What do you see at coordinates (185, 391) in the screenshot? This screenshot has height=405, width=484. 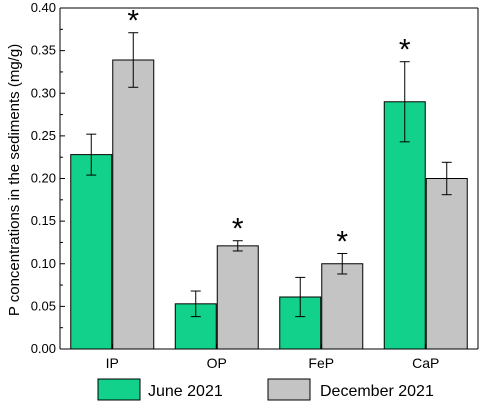 I see `legend-label: June 2021` at bounding box center [185, 391].